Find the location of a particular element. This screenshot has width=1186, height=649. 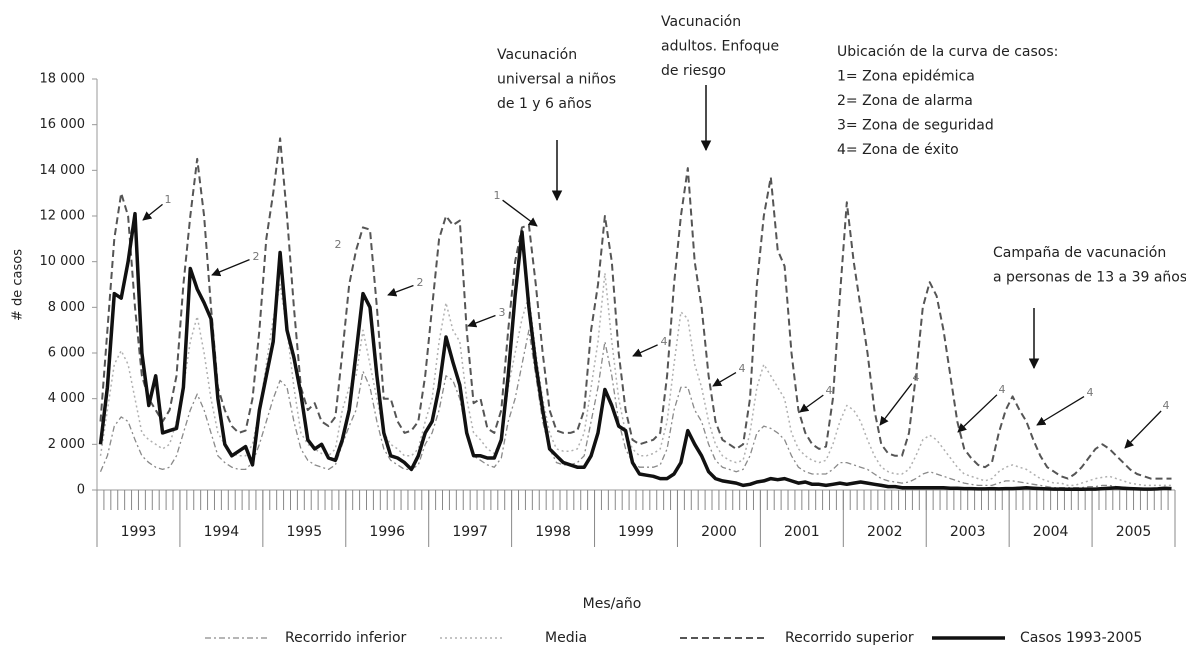

y-tick-label: 16 000 is located at coordinates (63, 124).